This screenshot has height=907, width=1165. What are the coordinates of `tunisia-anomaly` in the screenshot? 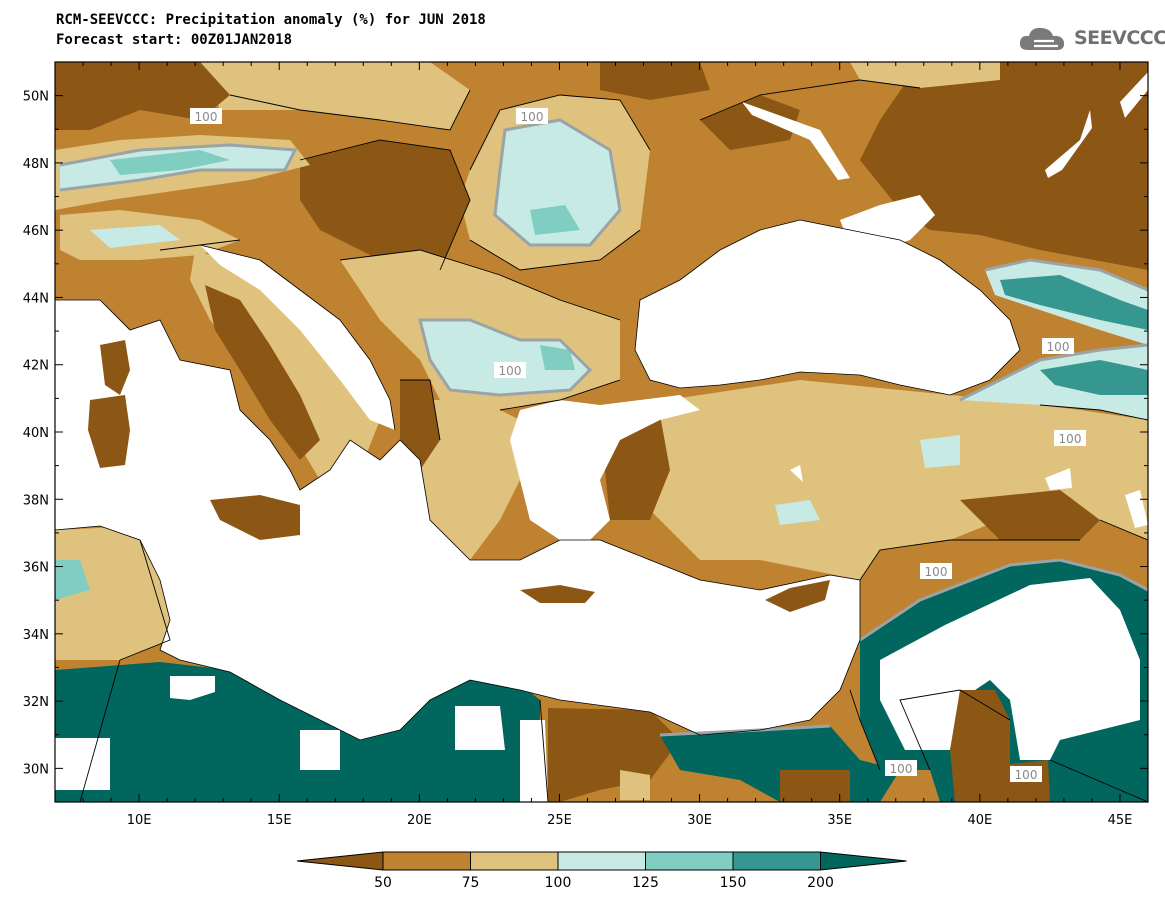 It's located at (112, 593).